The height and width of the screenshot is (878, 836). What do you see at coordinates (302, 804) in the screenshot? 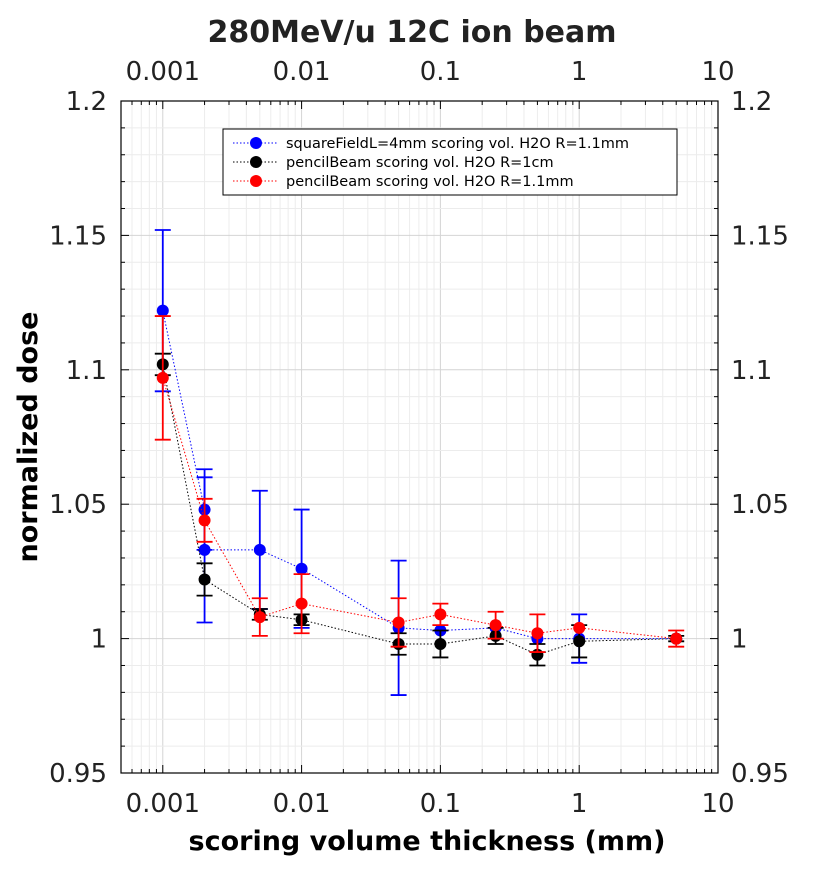
I see `x-tick-label-bottom: 0.01` at bounding box center [302, 804].